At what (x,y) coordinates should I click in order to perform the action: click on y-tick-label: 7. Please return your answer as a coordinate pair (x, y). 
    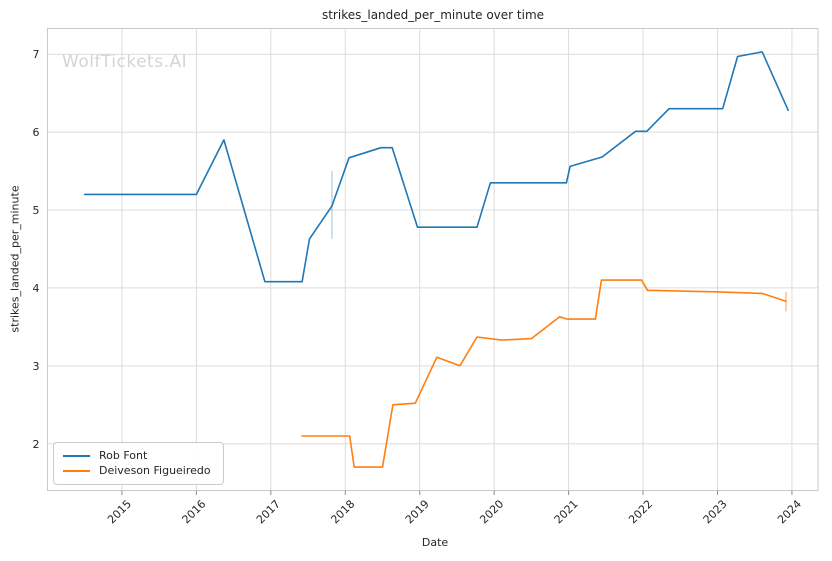
    Looking at the image, I should click on (36, 54).